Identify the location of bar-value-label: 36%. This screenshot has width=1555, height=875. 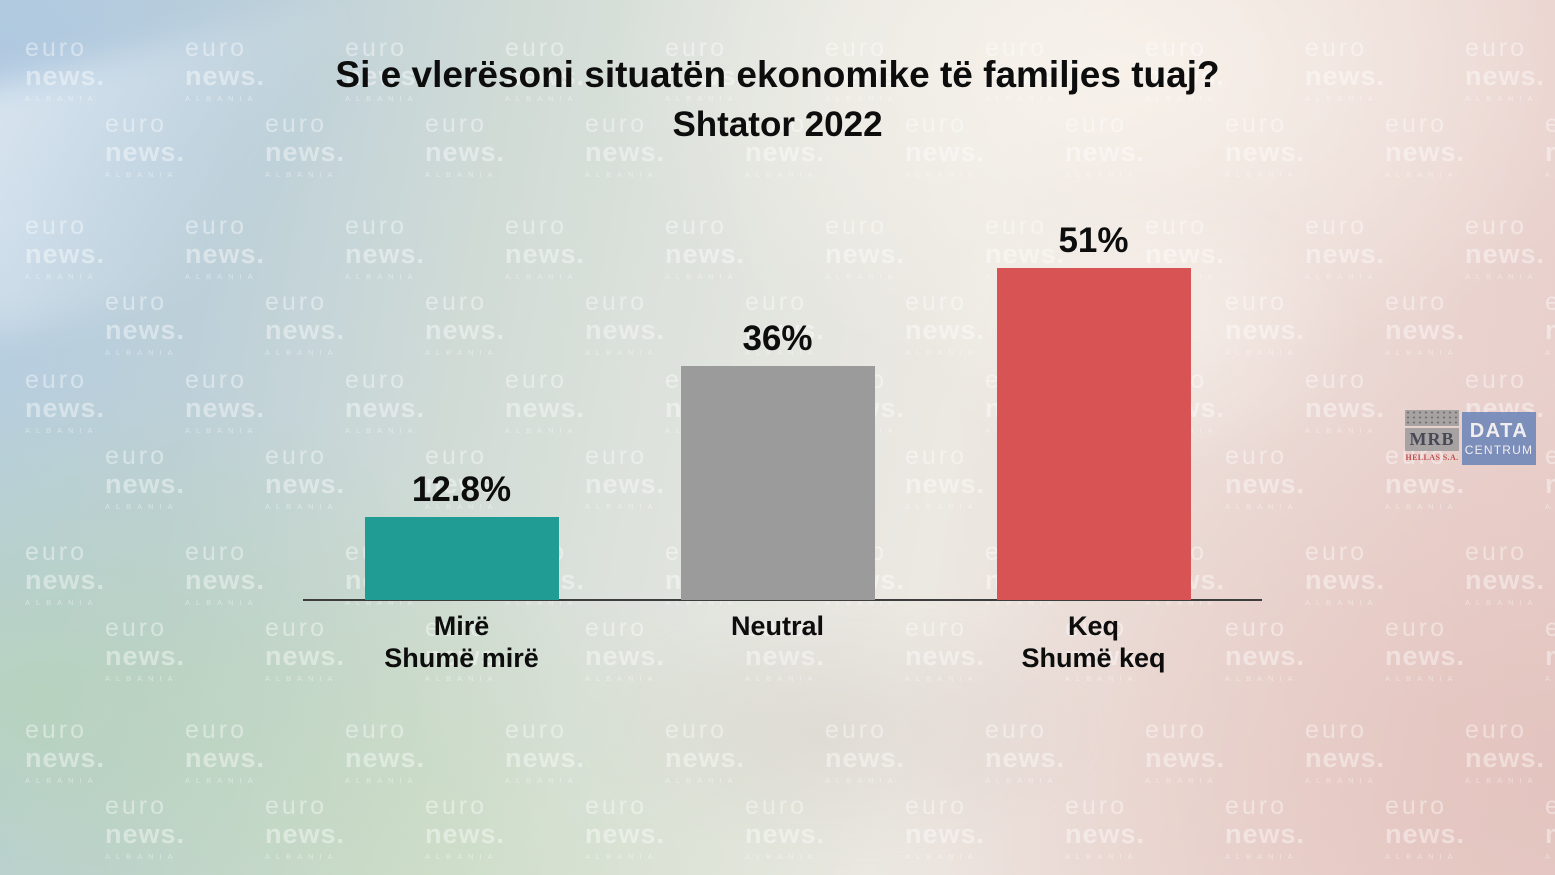
(777, 338).